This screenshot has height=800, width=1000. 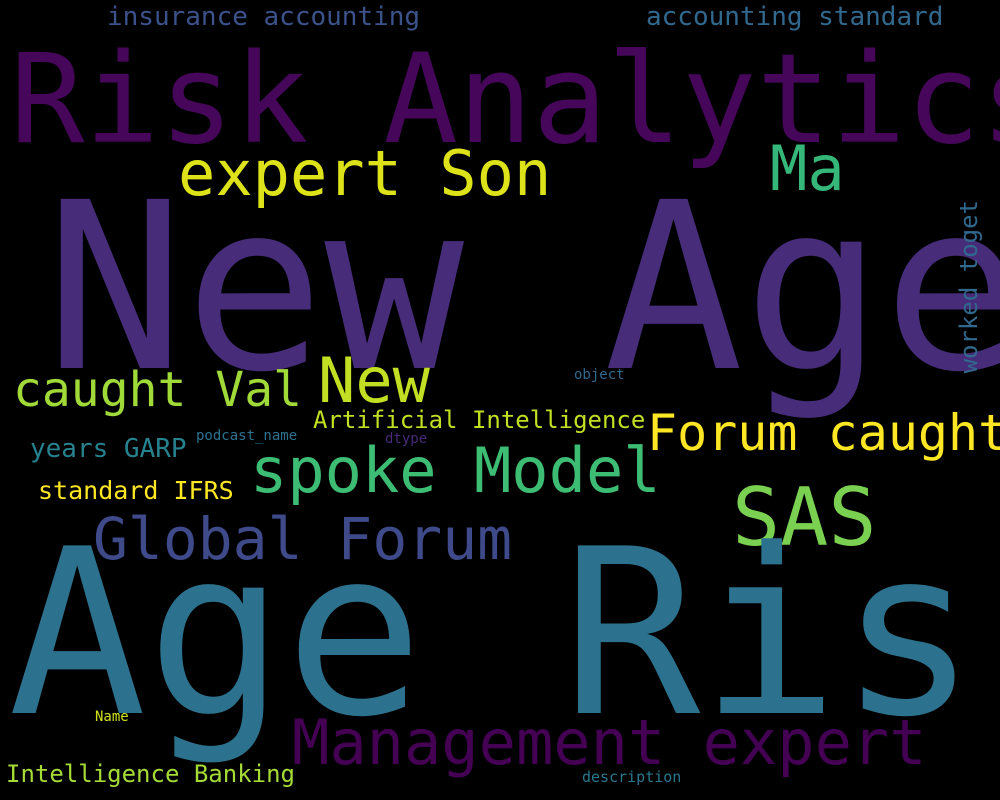 What do you see at coordinates (455, 470) in the screenshot?
I see `word: spoke Model` at bounding box center [455, 470].